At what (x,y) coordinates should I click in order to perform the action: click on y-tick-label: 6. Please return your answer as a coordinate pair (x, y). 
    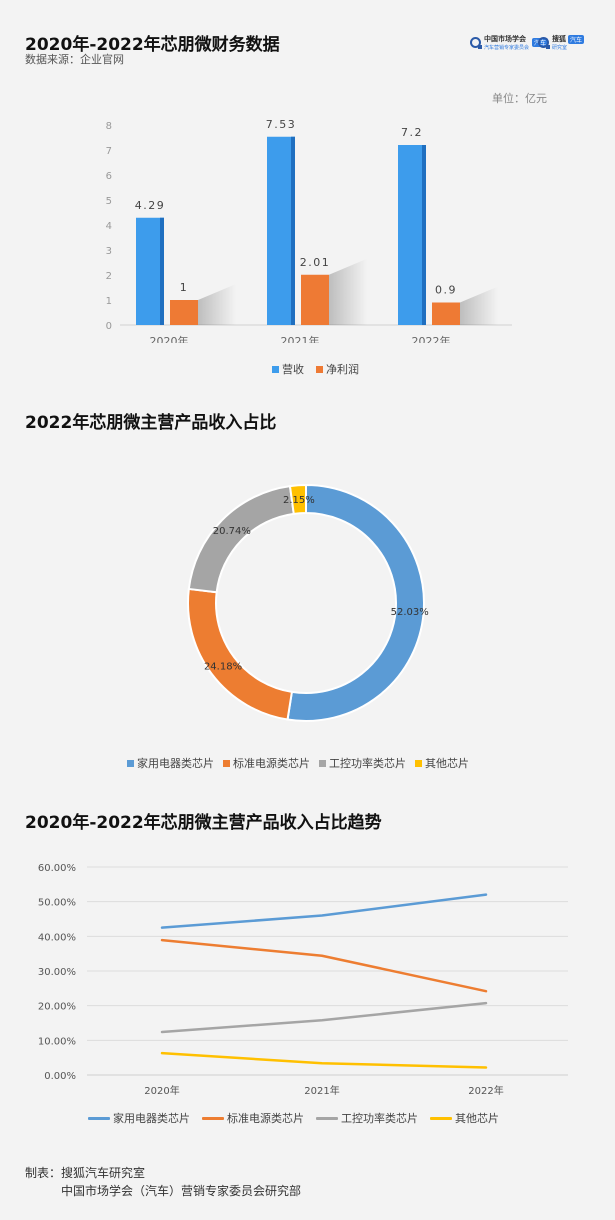
    Looking at the image, I should click on (109, 176).